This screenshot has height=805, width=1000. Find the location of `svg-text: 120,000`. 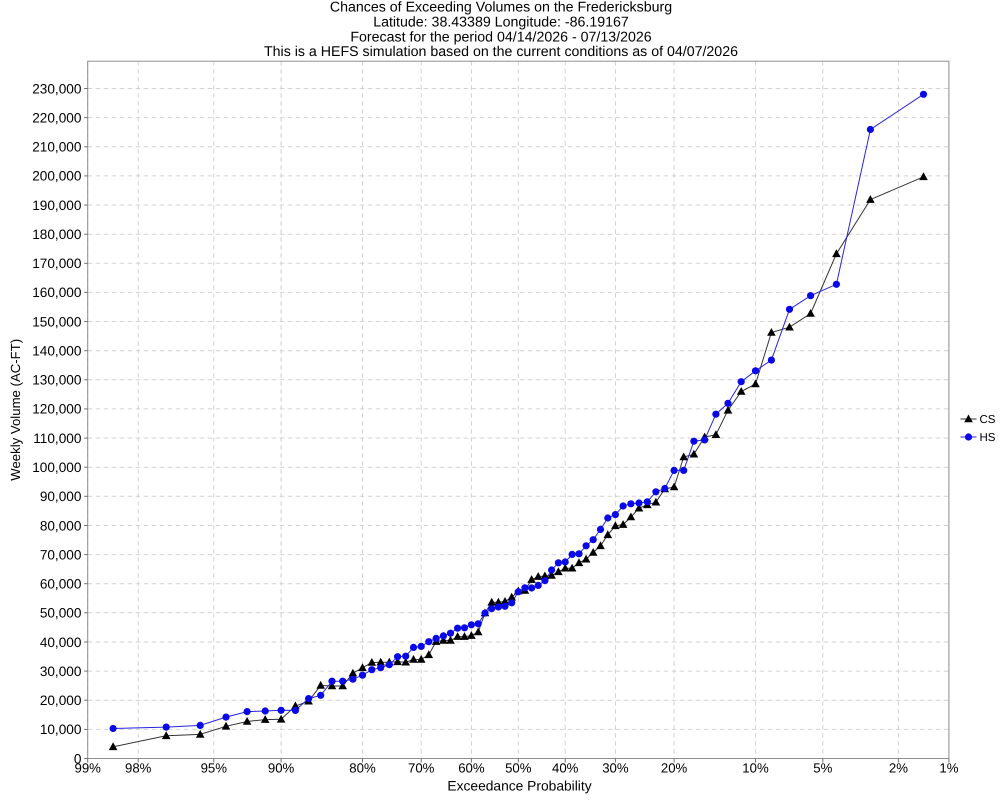

svg-text: 120,000 is located at coordinates (57, 409).